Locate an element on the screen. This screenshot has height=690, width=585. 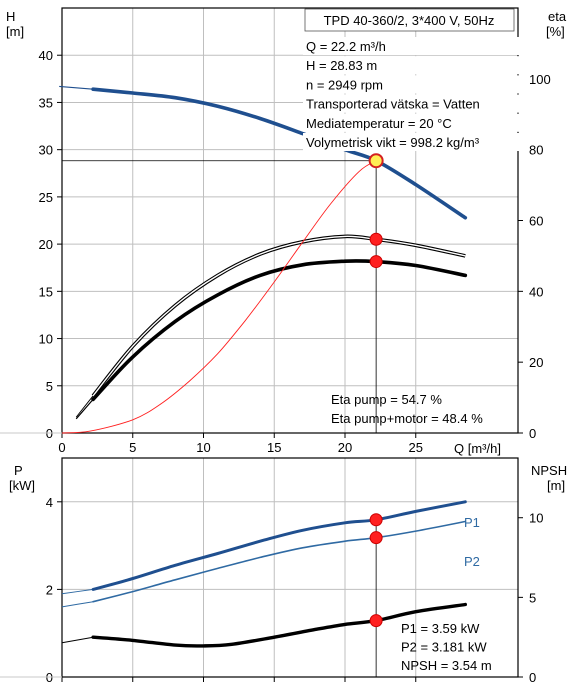
chart-title: TPD 40-360/2, 3*400 V, 50Hz is located at coordinates (409, 20).